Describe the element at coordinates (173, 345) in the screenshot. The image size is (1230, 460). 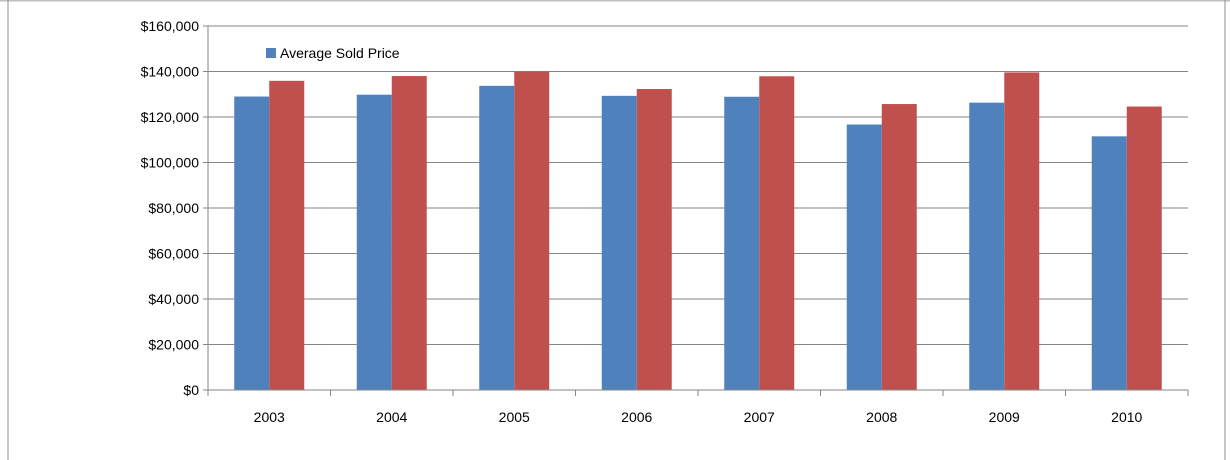
I see `y-tick-label: $20,000` at that location.